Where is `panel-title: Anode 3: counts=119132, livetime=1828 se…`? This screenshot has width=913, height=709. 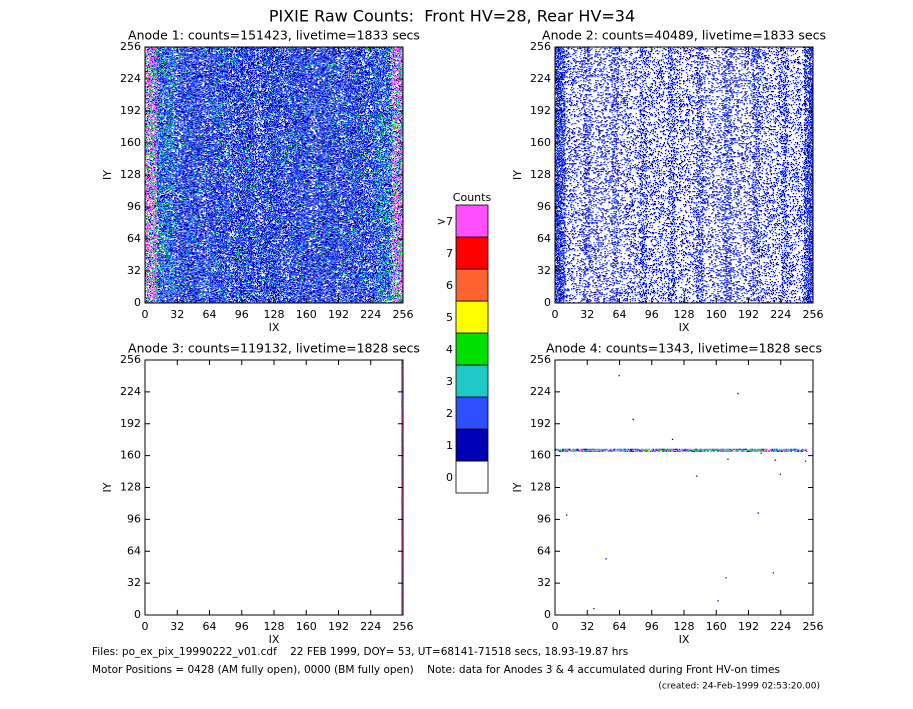 panel-title: Anode 3: counts=119132, livetime=1828 se… is located at coordinates (274, 348).